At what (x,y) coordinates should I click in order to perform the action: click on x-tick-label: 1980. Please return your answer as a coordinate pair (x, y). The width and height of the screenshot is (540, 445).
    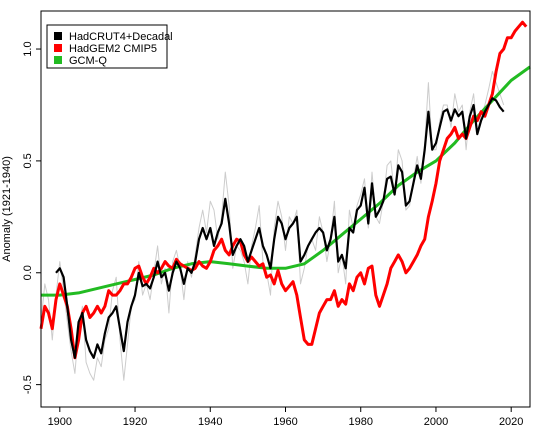
    Looking at the image, I should click on (360, 422).